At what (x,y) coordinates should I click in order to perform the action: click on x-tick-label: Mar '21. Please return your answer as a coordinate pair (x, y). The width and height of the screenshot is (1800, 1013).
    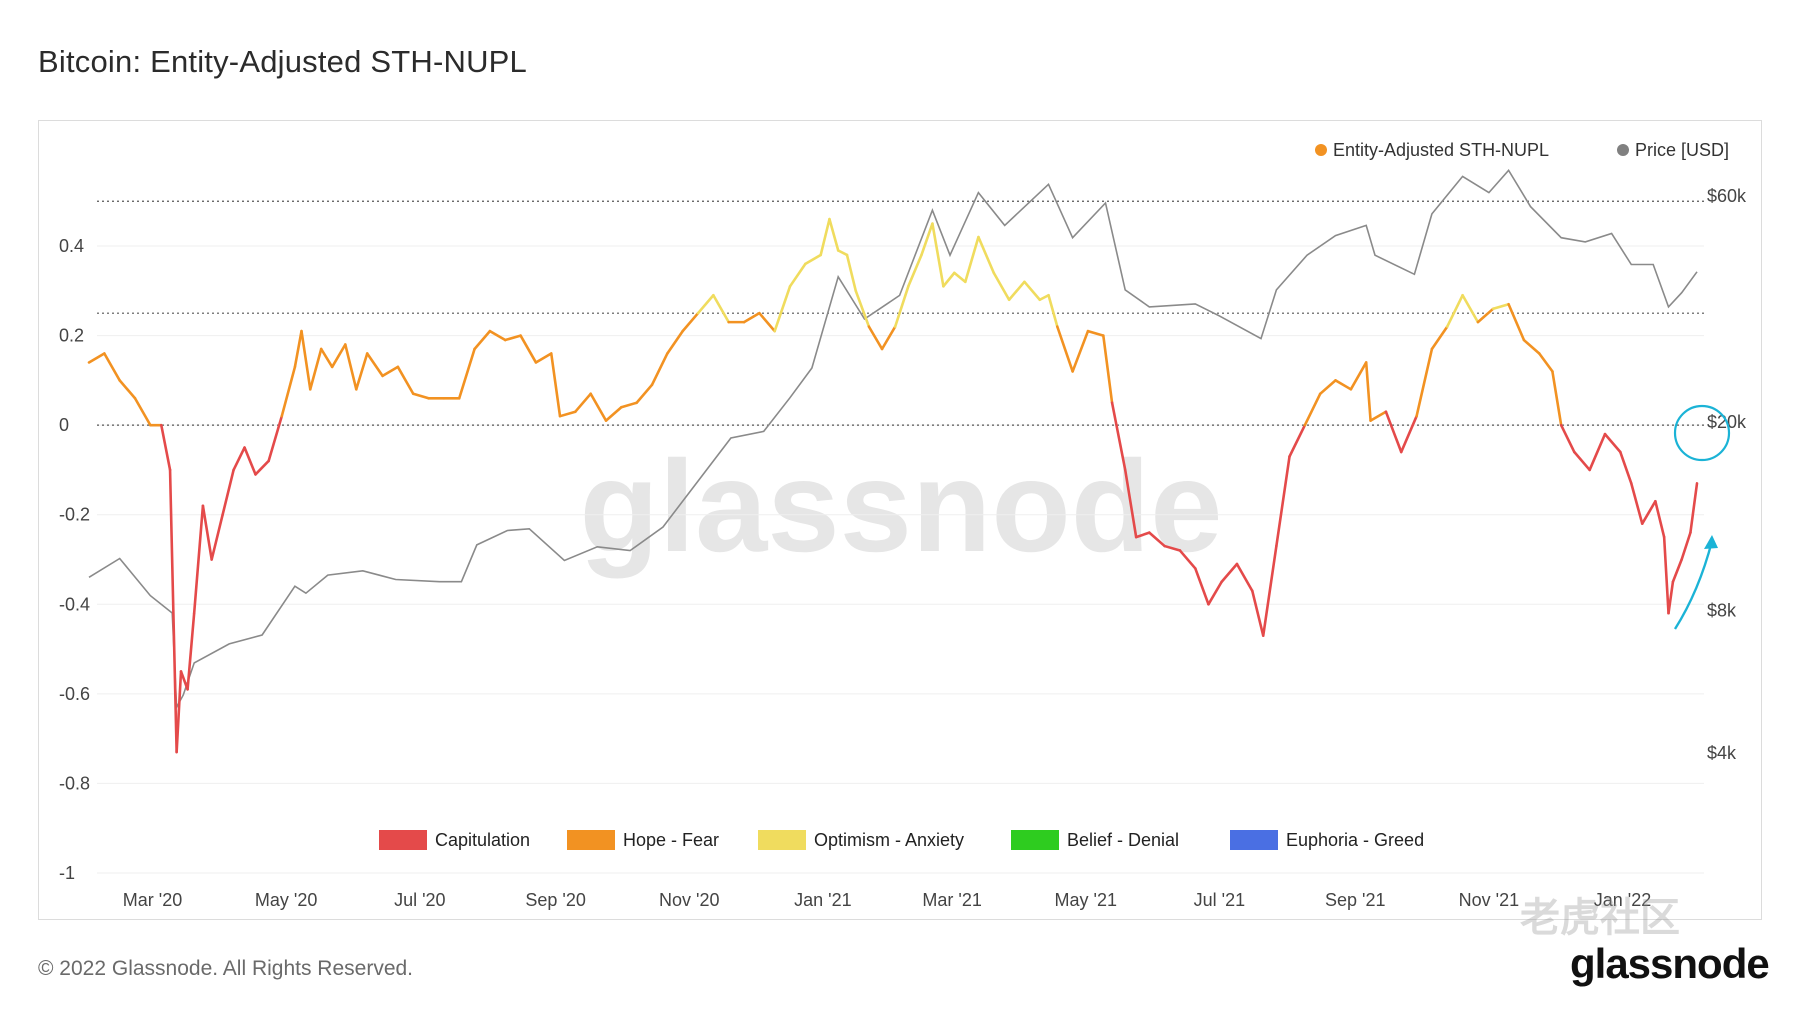
    Looking at the image, I should click on (951, 900).